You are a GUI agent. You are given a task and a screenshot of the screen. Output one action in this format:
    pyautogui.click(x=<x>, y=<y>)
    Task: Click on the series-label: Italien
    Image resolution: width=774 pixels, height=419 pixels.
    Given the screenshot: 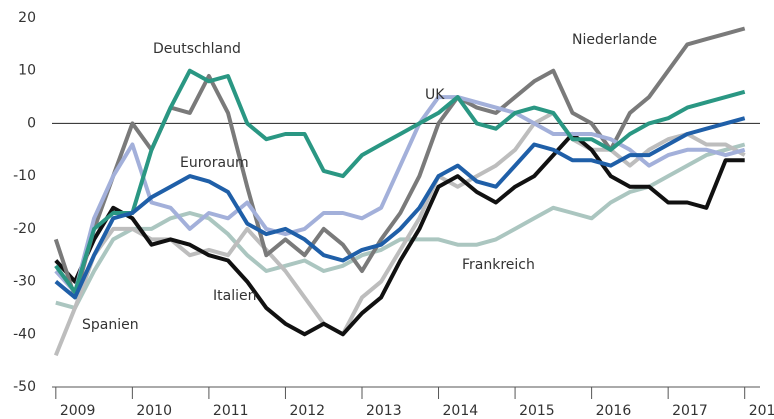 What is the action you would take?
    pyautogui.click(x=234, y=296)
    